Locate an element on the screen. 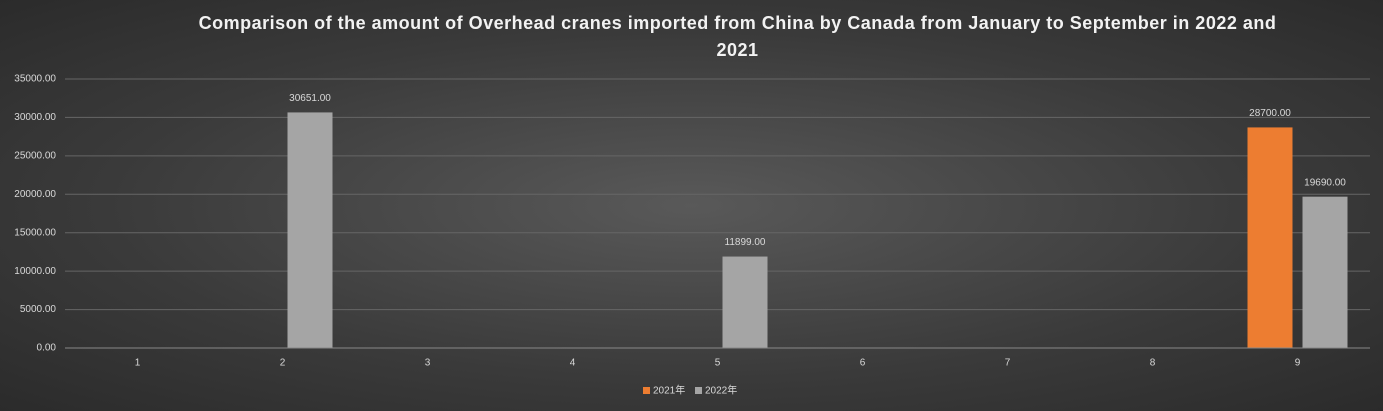 Image resolution: width=1383 pixels, height=411 pixels. y-tick-label: 5000.00 is located at coordinates (38, 309).